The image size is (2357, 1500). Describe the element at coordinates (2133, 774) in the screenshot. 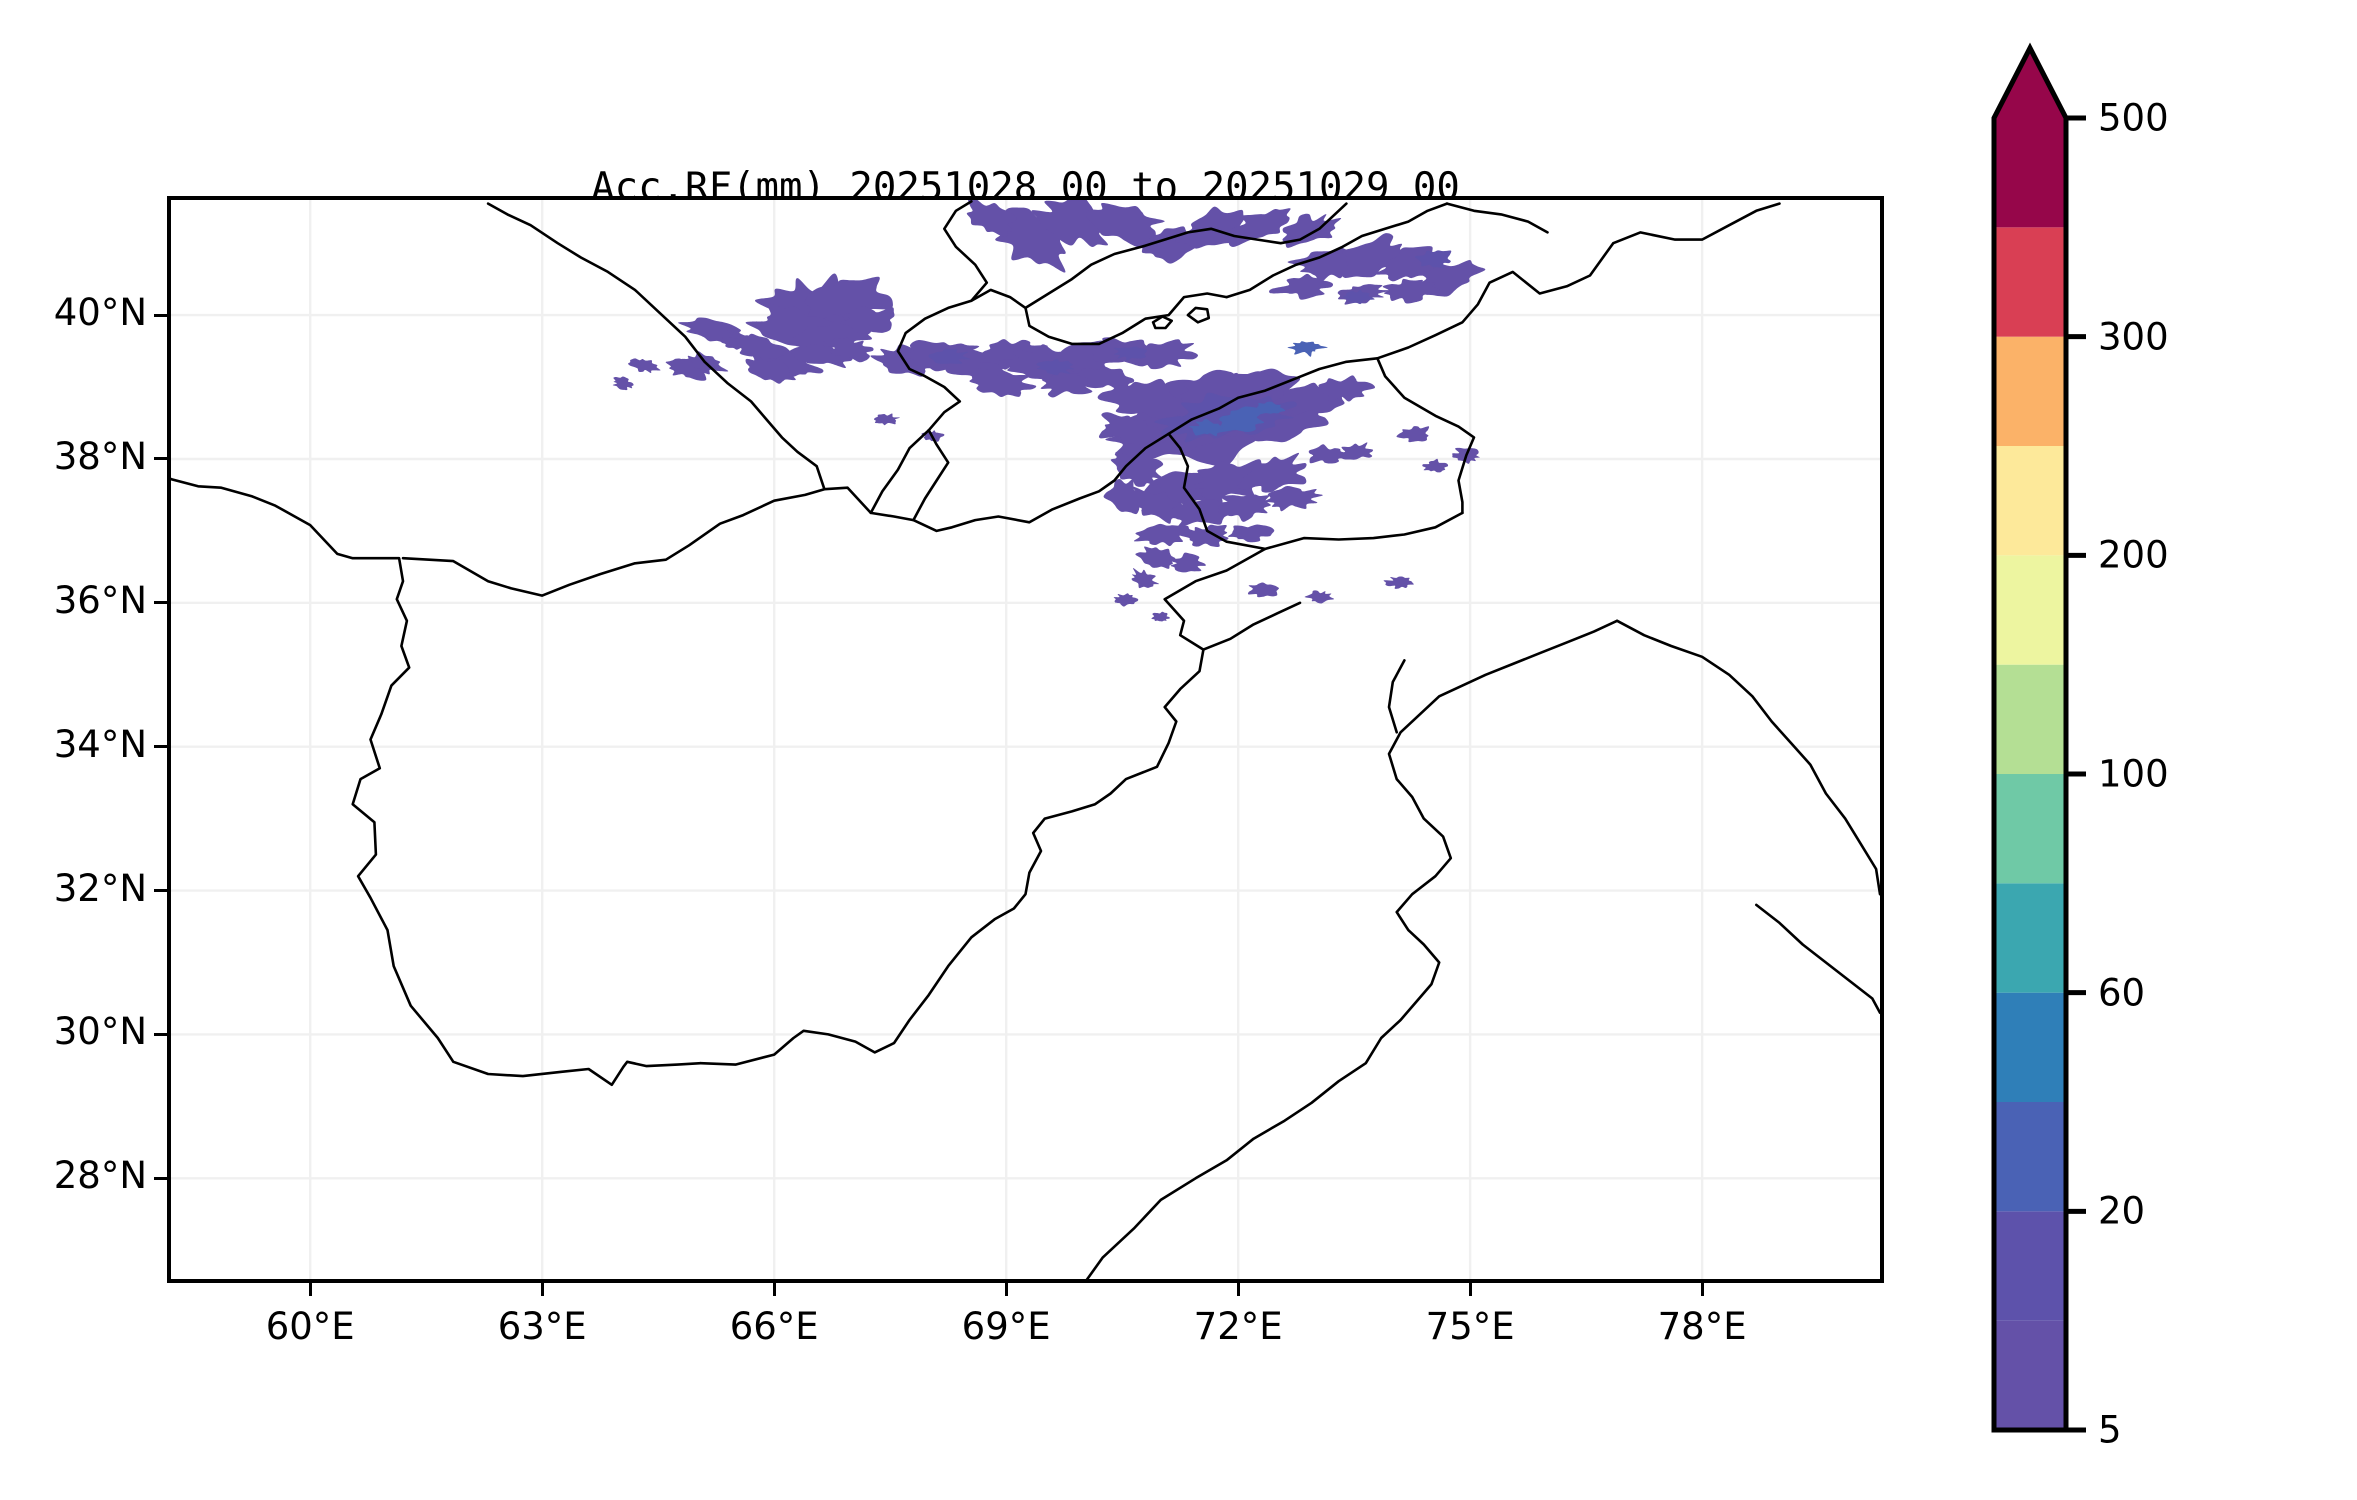

I see `colorbar-tick-label: 100` at that location.